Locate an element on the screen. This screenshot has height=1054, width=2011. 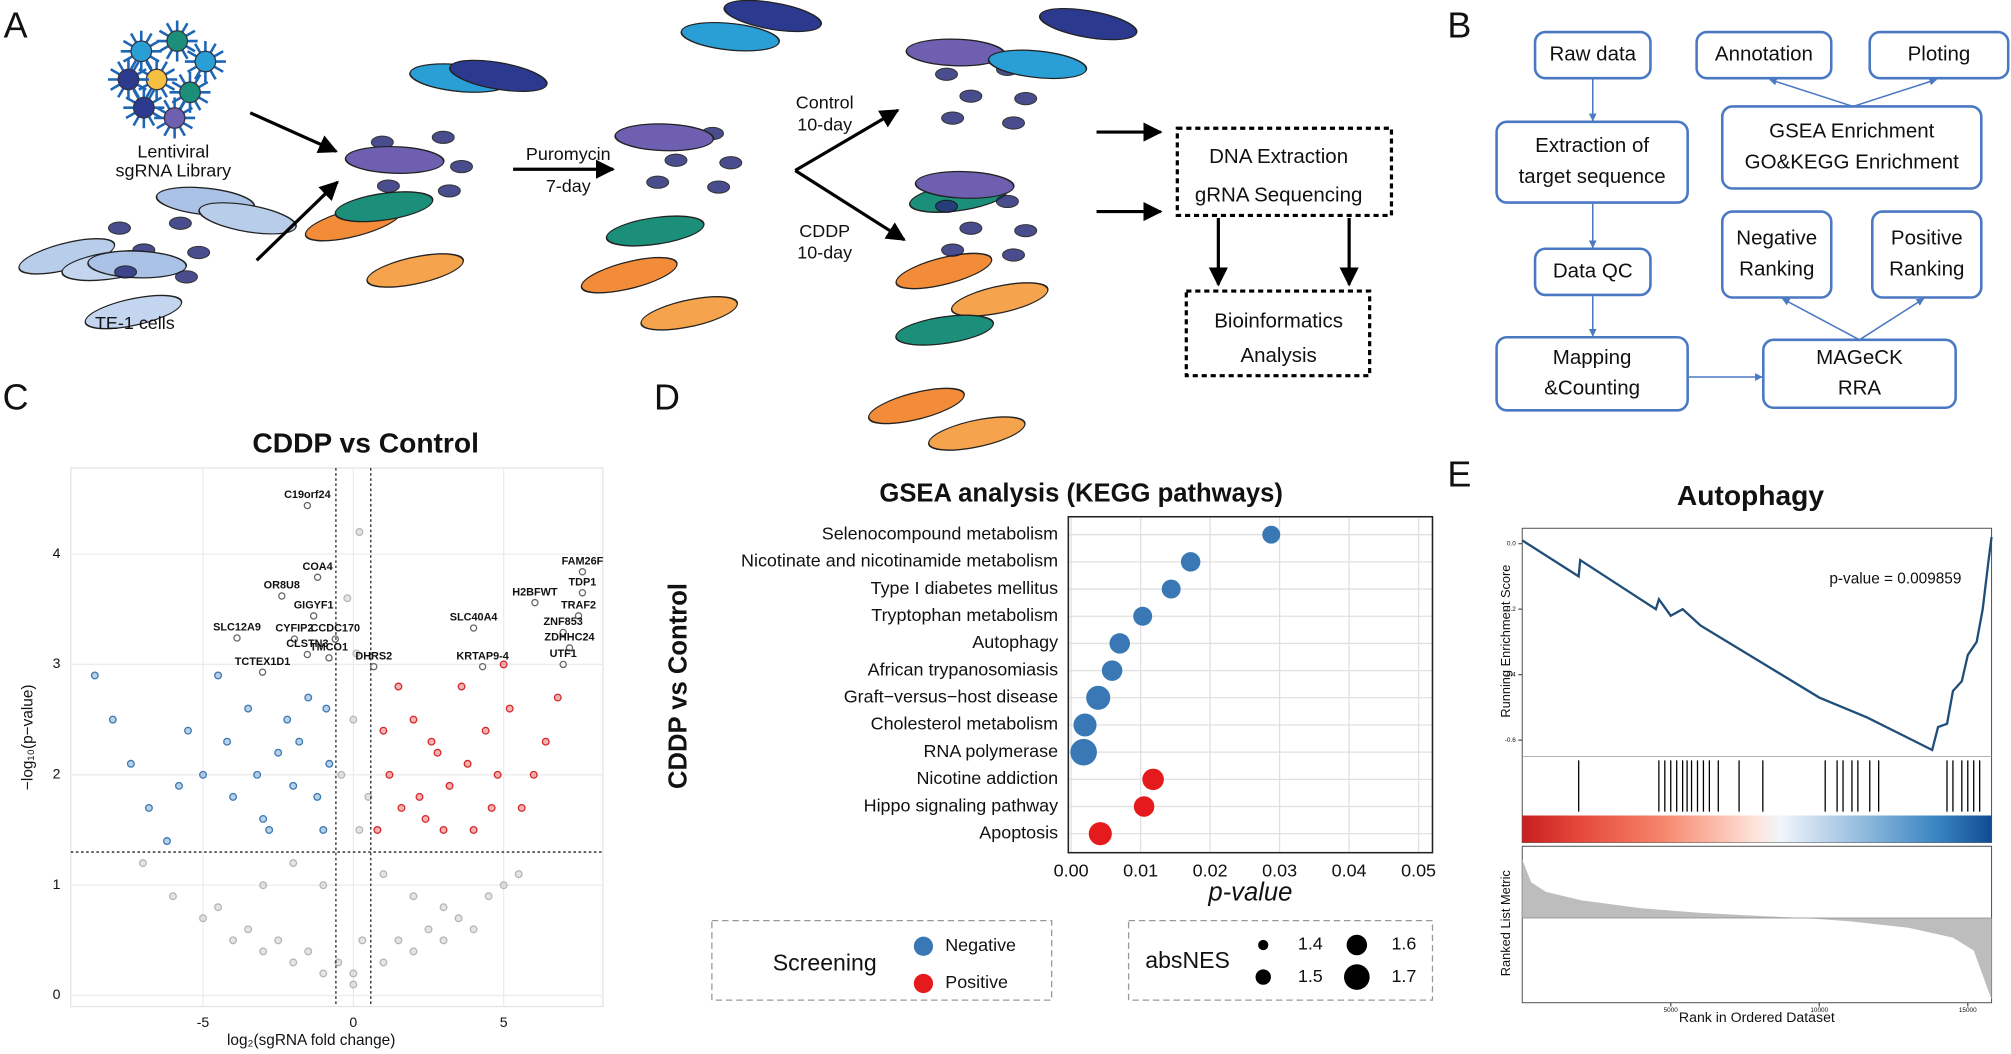
y-tick-label: 1 is located at coordinates (57, 884).